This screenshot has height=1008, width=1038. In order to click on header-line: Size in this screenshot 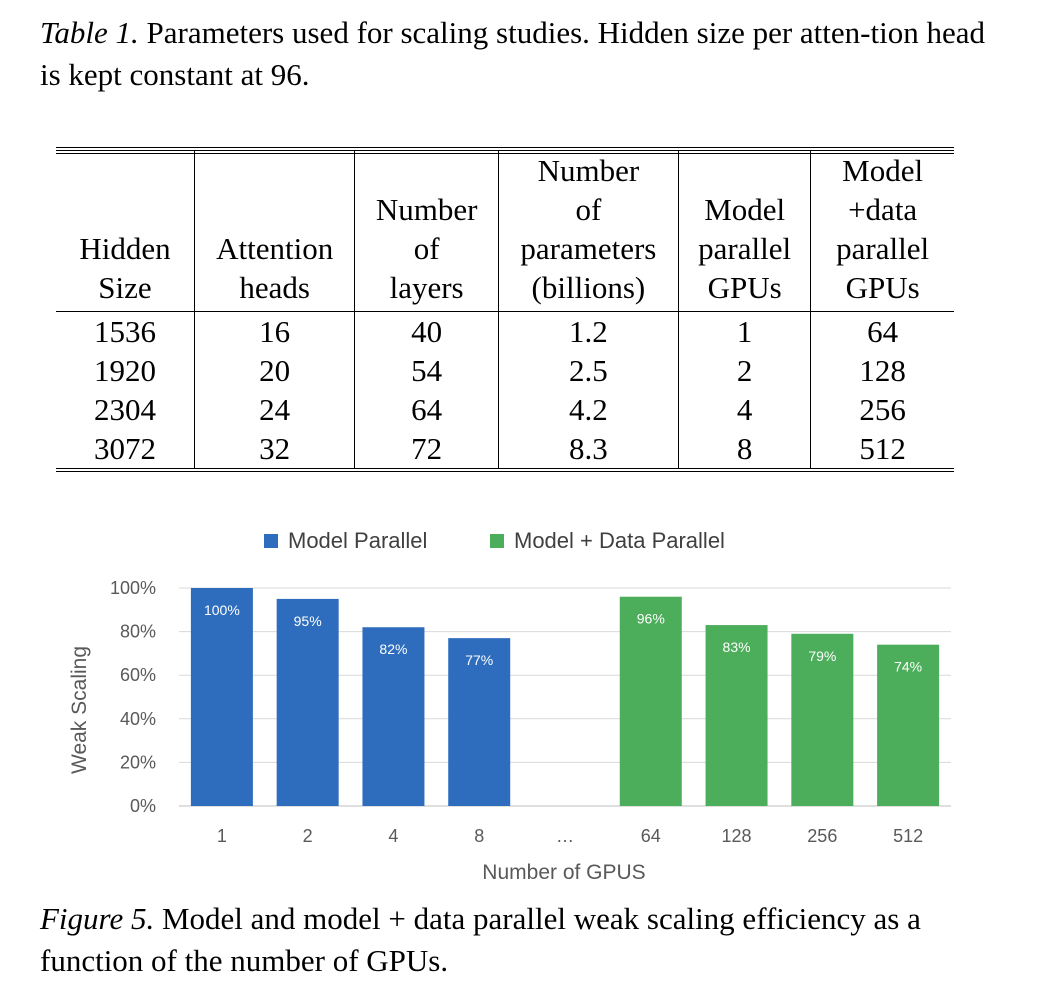, I will do `click(125, 287)`.